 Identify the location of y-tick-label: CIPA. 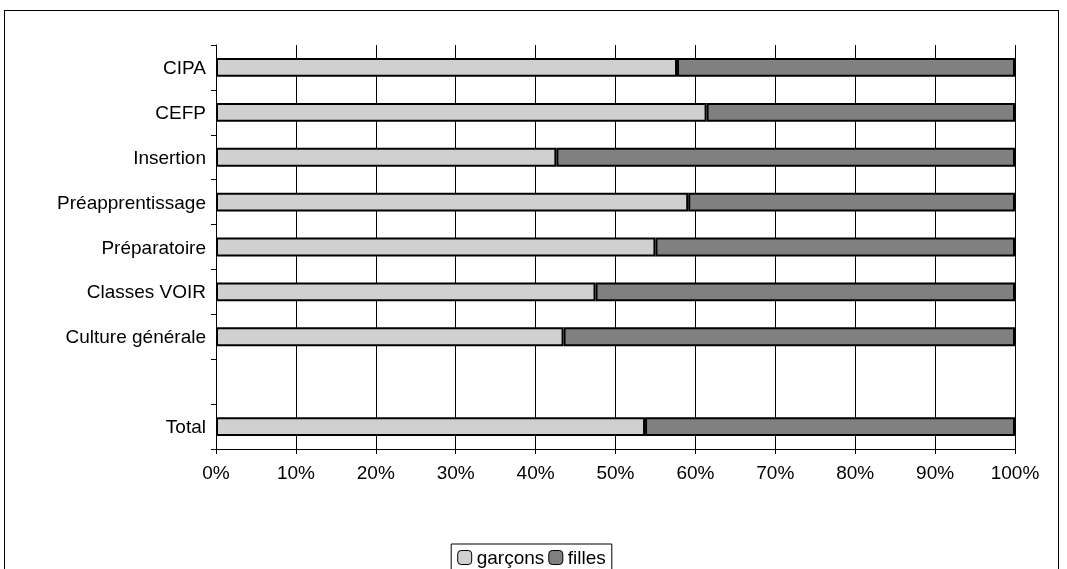
(185, 67).